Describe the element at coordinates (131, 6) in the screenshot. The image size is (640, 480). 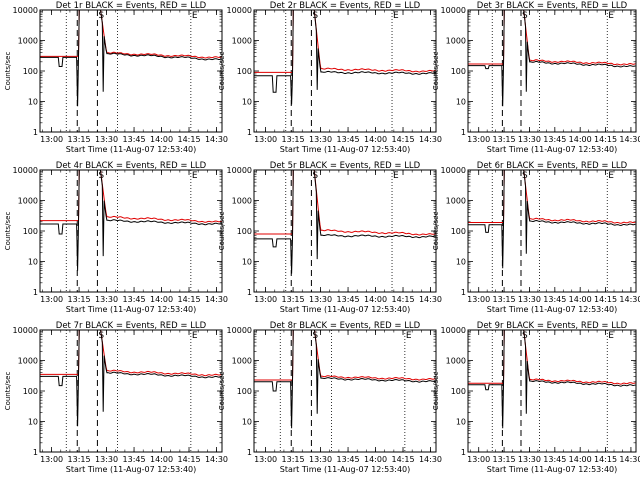
I see `panel-title: Det 1r BLACK = Events, RED = LLD` at that location.